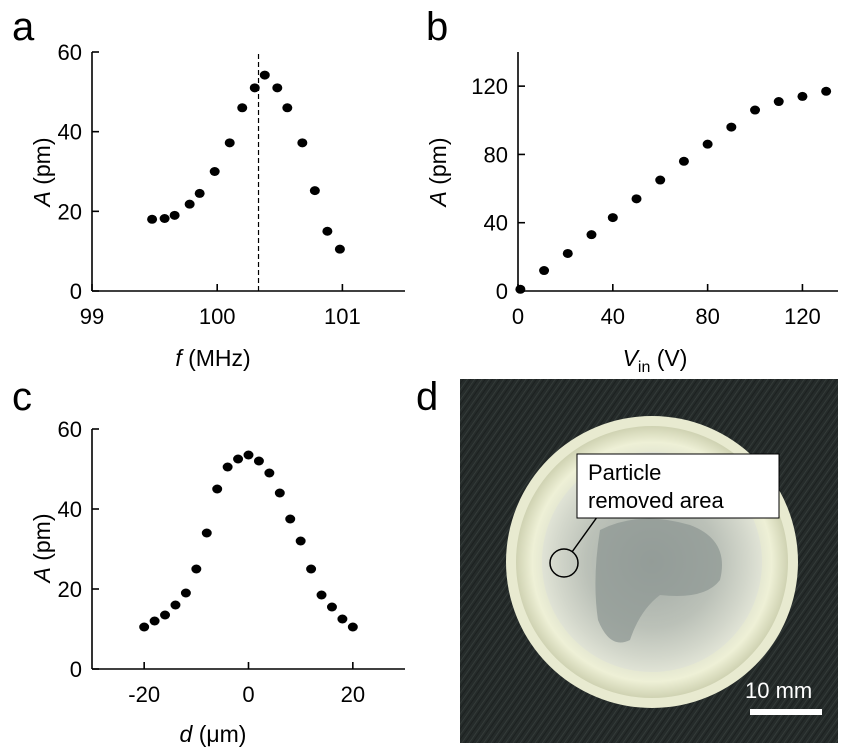 This screenshot has width=850, height=751. I want to click on callout-text-line1: Particle, so click(624, 472).